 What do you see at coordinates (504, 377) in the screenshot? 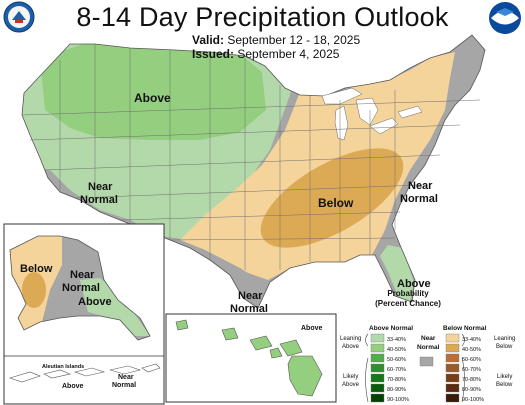
I see `legend-likely-below-line1: Likely` at bounding box center [504, 377].